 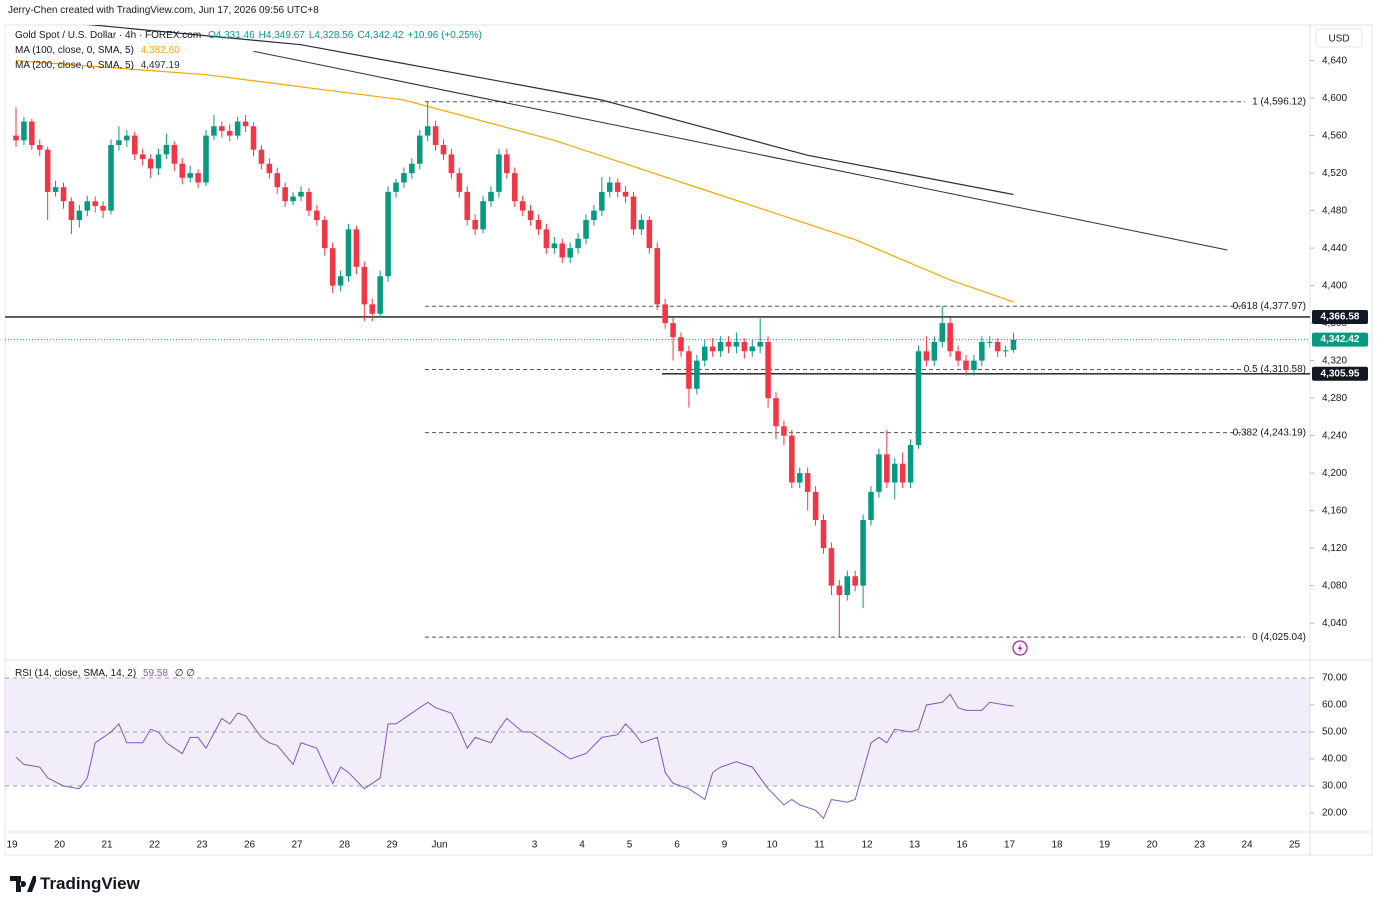 I want to click on rsi-line, so click(x=514, y=756).